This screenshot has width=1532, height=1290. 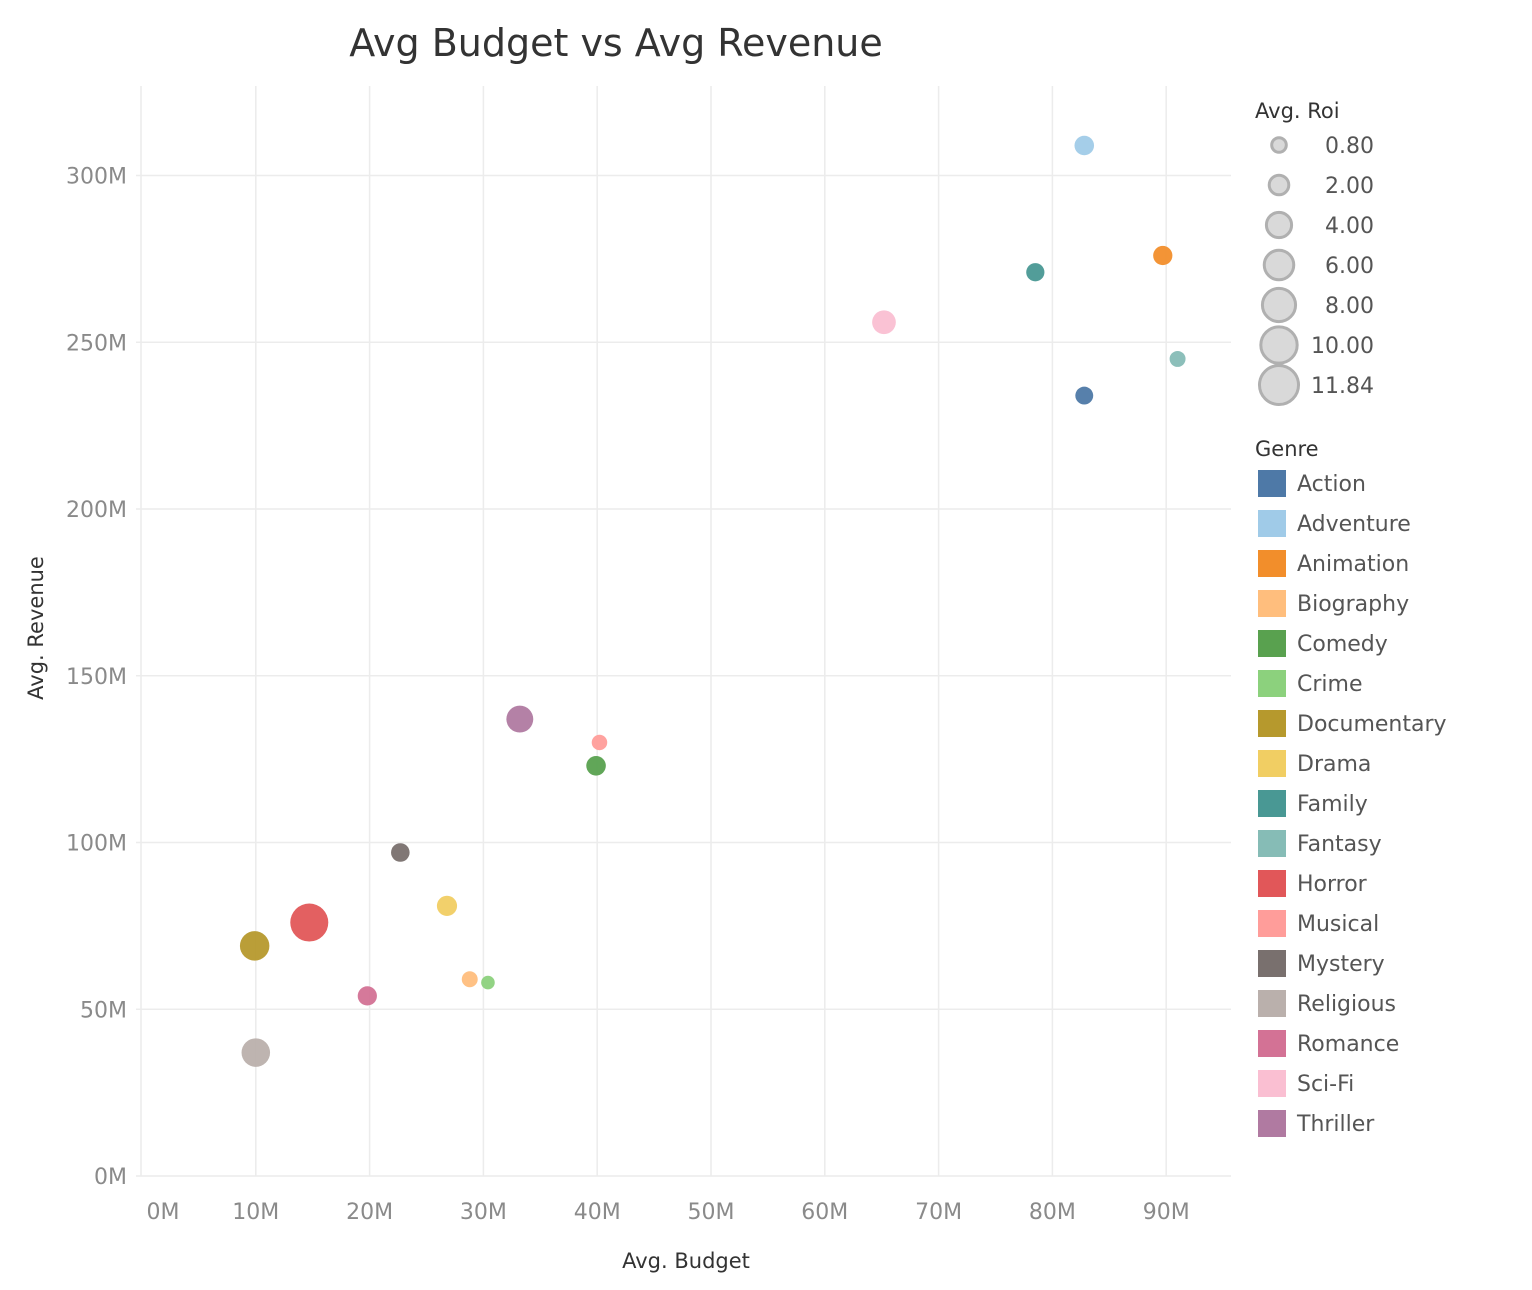 What do you see at coordinates (1342, 386) in the screenshot?
I see `size-legend-label: 11.84` at bounding box center [1342, 386].